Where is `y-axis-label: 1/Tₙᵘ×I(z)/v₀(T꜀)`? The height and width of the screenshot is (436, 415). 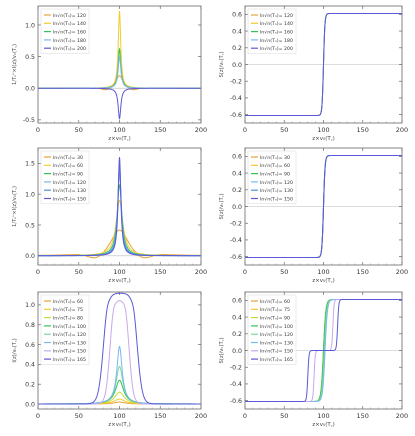 y-axis-label: 1/Tₙᵘ×I(z)/v₀(T꜀) is located at coordinates (15, 206).